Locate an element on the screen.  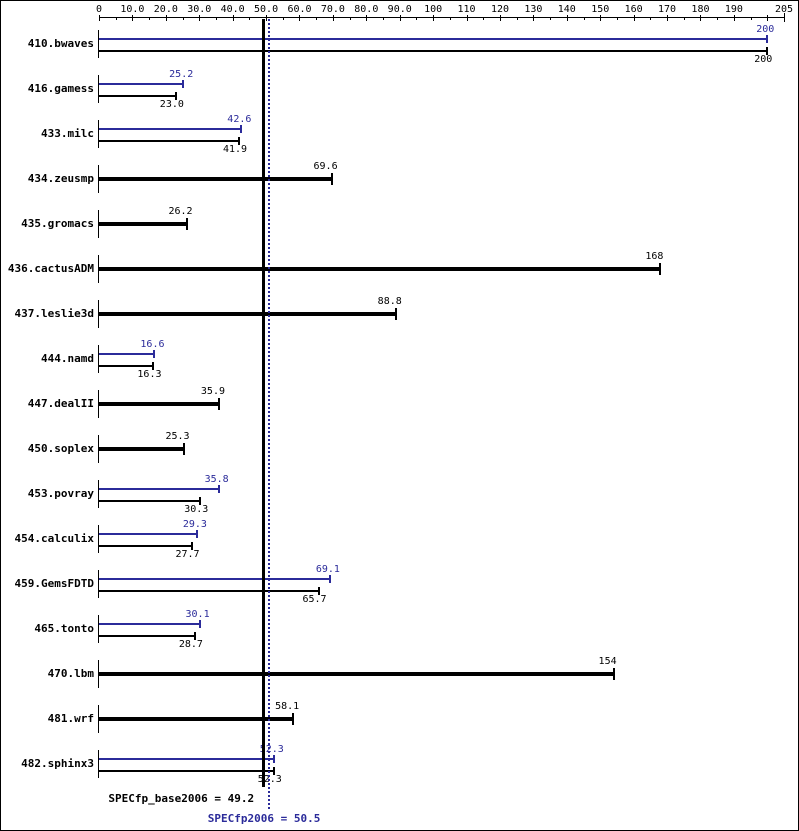
axis-tick-label: 170 is located at coordinates (667, 9).